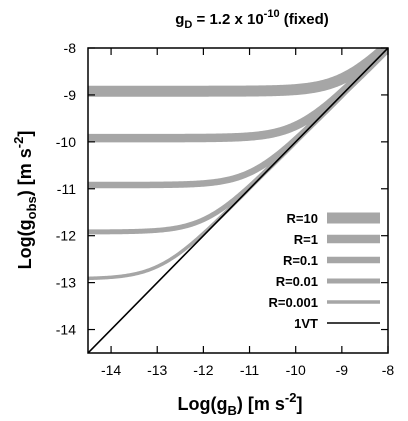  I want to click on x-axis-title: Log(gB) [m s-2], so click(240, 404).